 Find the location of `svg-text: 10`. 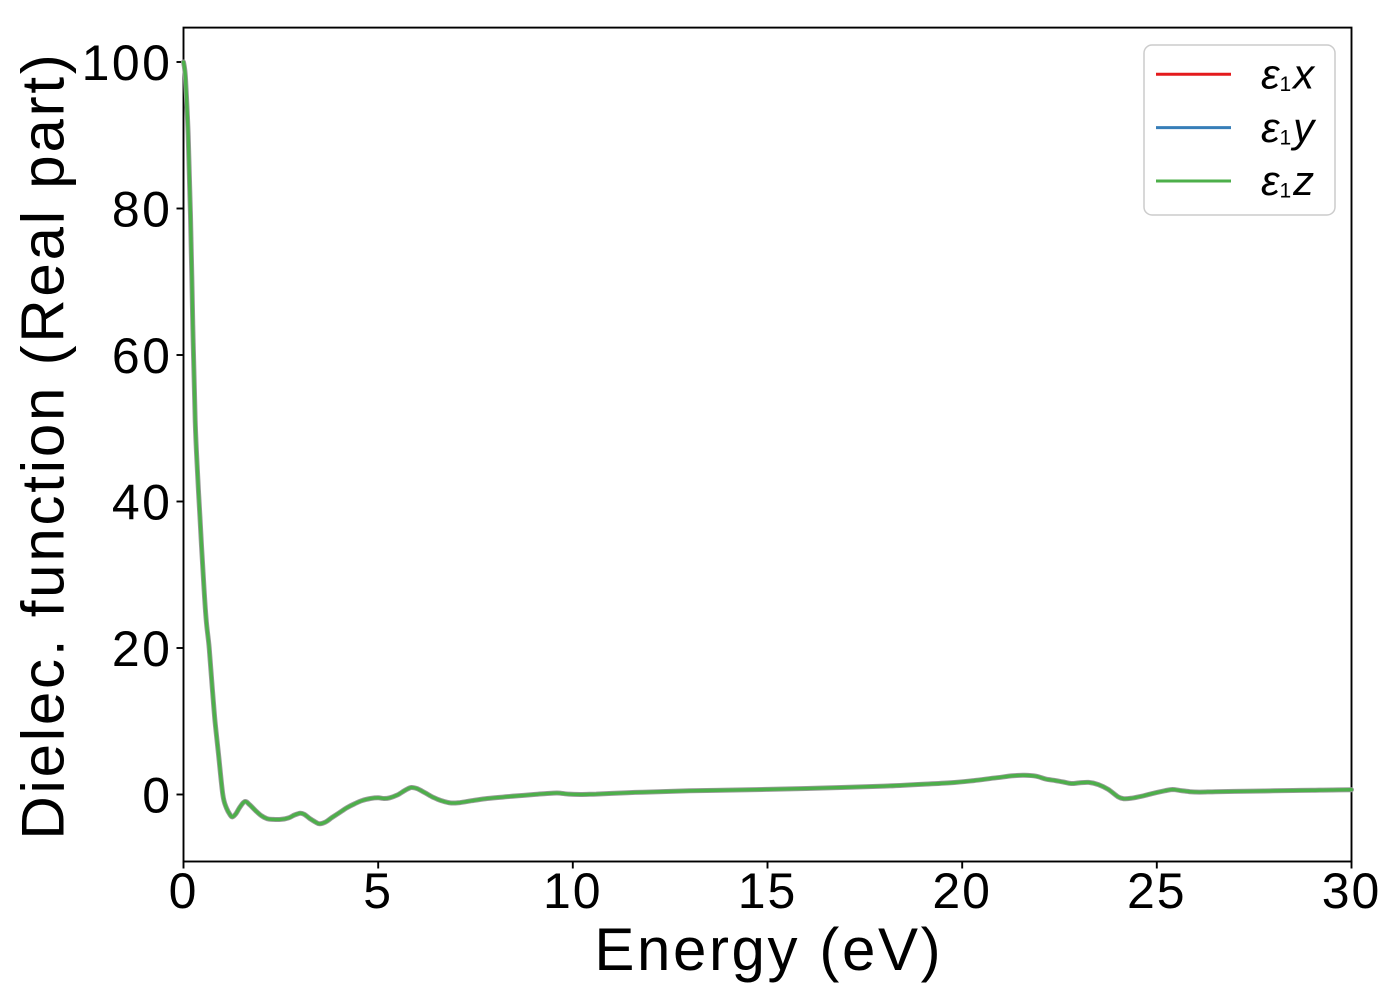

svg-text: 10 is located at coordinates (573, 891).